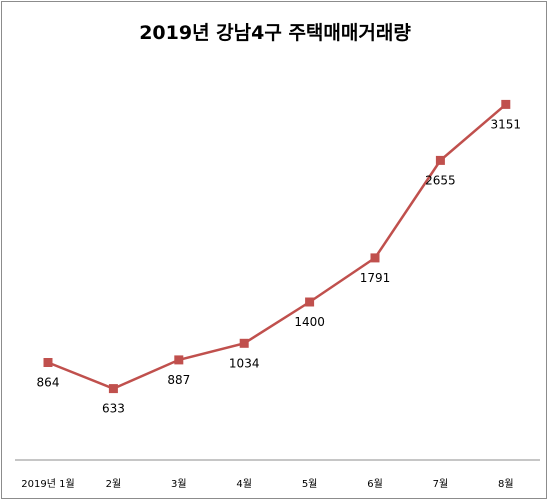 The height and width of the screenshot is (502, 550). I want to click on data-label: 3151, so click(506, 124).